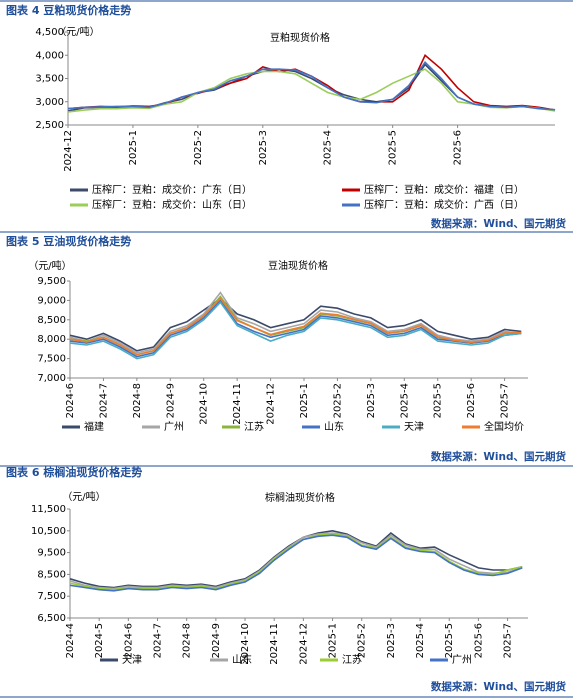 Image resolution: width=573 pixels, height=698 pixels. What do you see at coordinates (300, 37) in the screenshot?
I see `chart-title: 豆粕现货价格` at bounding box center [300, 37].